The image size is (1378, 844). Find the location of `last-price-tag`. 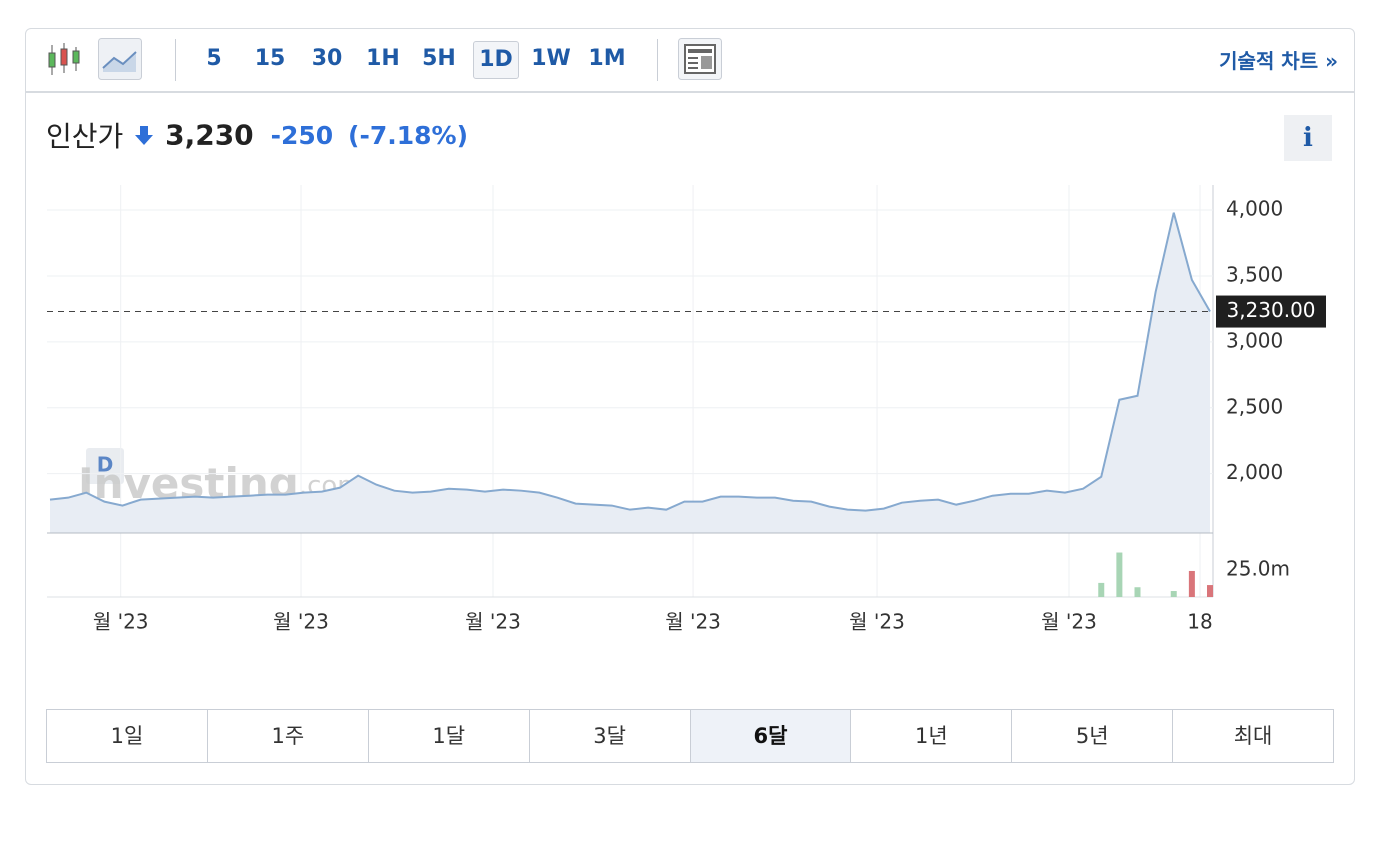

last-price-tag is located at coordinates (1271, 311).